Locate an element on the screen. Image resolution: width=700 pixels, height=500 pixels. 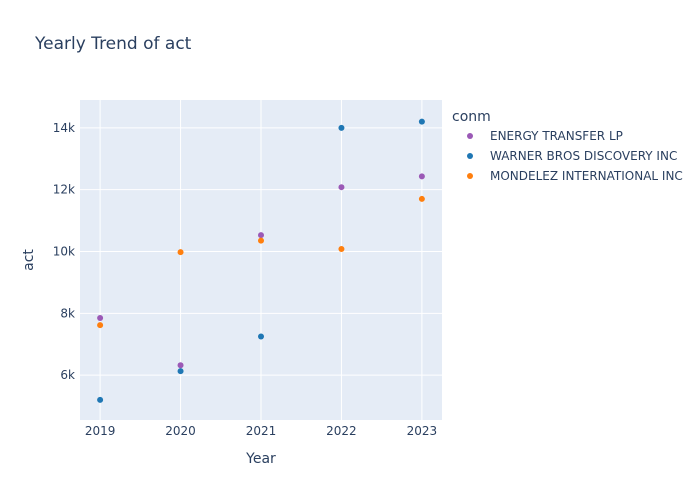
y-tick-label: 8k is located at coordinates (67, 313).